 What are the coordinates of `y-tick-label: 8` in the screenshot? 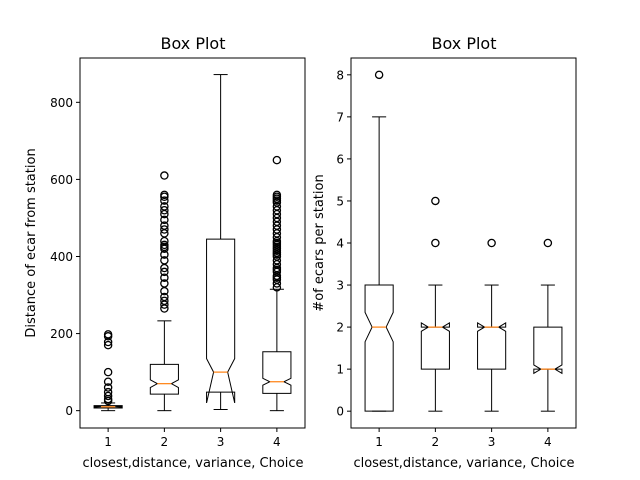 It's located at (340, 75).